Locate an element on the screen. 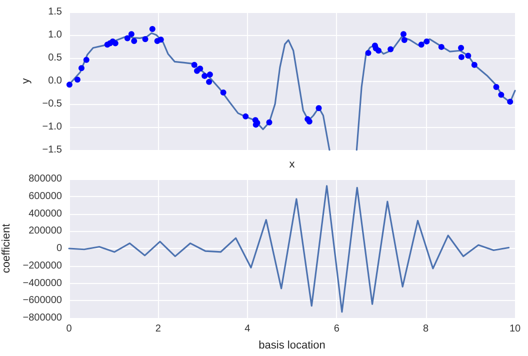 This screenshot has width=528, height=356. y-tick-label: 800000 is located at coordinates (45, 179).